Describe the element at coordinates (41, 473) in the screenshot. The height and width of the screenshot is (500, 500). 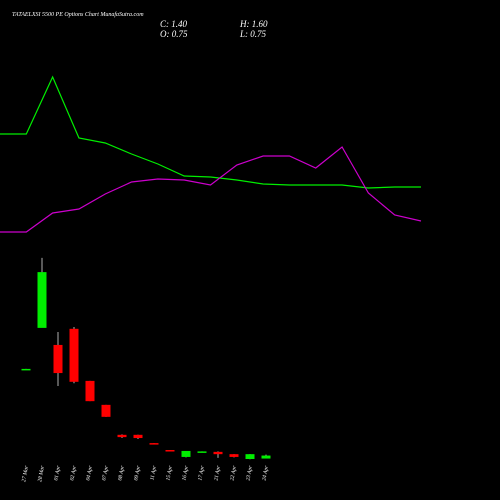
I see `x-tick-label: 28 Mar` at that location.